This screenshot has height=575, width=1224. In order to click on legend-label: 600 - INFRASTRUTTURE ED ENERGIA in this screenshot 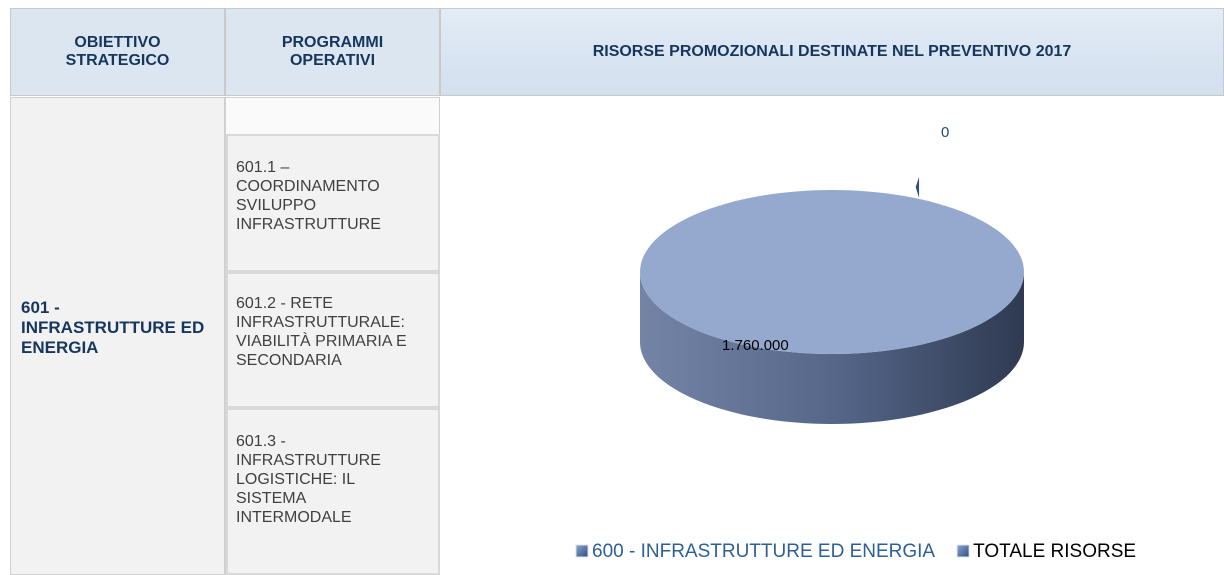, I will do `click(763, 551)`.